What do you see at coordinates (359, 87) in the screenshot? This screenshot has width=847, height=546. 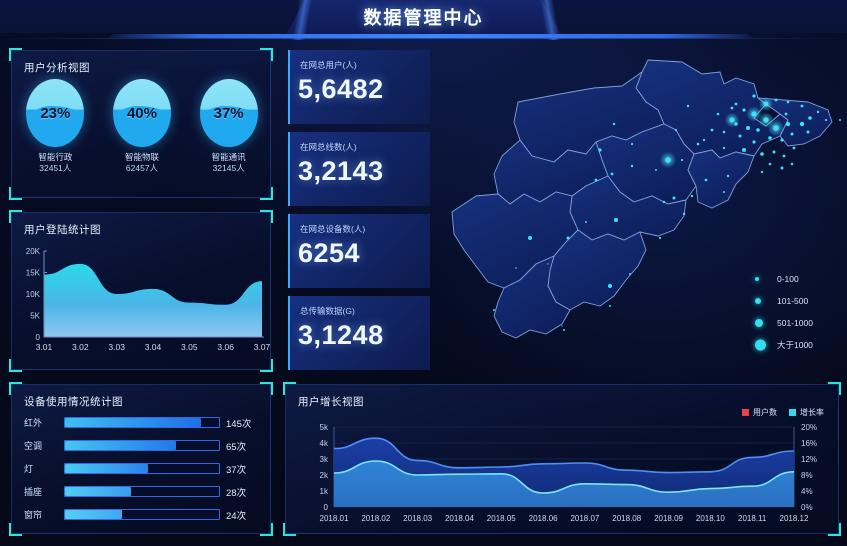 I see `kpi-card-online-users: 在网总用户(人) 5,6482` at bounding box center [359, 87].